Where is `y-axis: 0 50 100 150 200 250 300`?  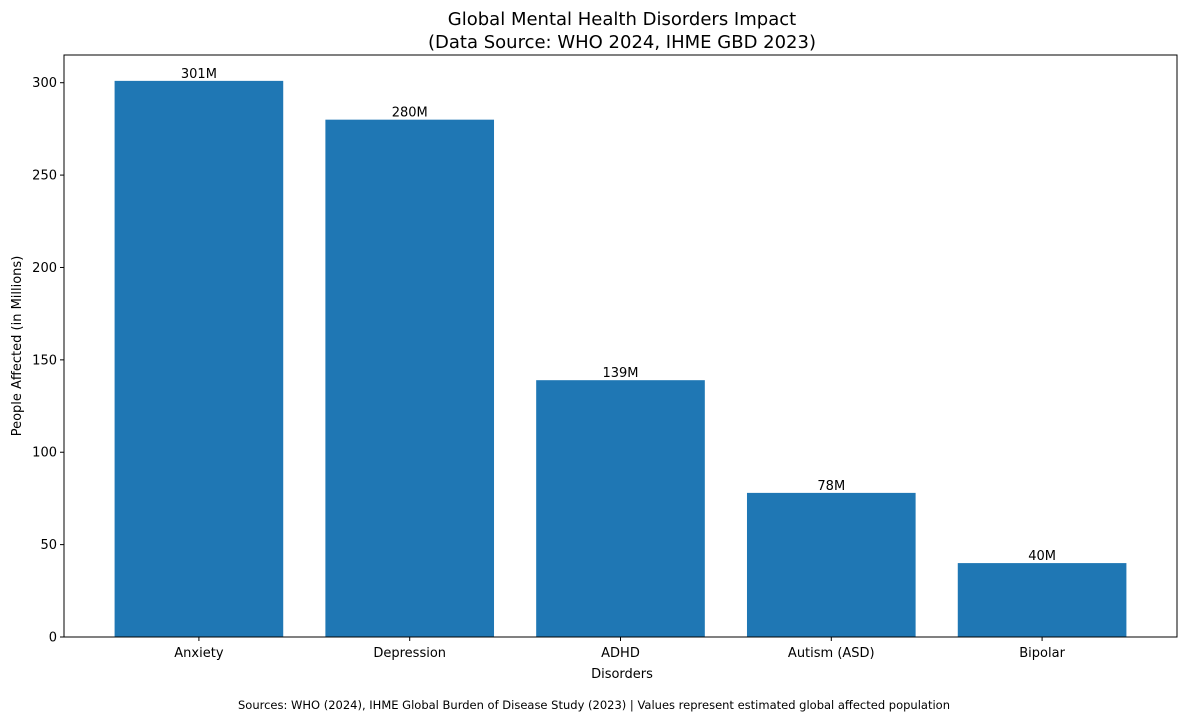 y-axis: 0 50 100 150 200 250 300 is located at coordinates (48, 361).